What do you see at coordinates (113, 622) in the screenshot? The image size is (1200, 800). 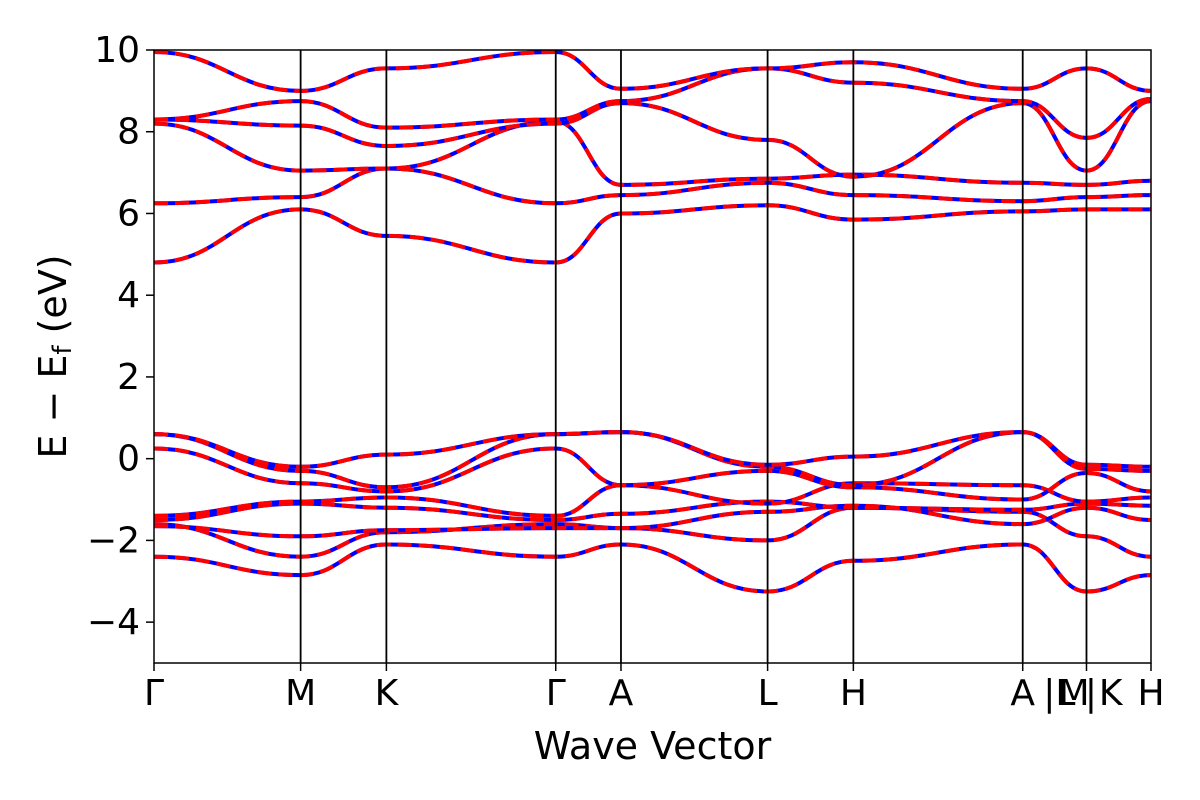 I see `y-tick-label: −4` at bounding box center [113, 622].